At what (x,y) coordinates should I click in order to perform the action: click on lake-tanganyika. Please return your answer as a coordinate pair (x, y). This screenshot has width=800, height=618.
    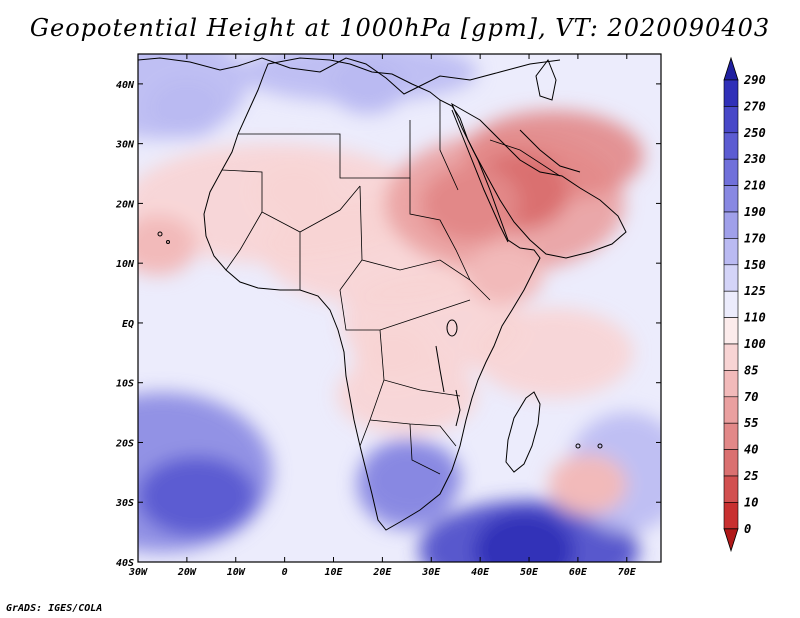
    Looking at the image, I should click on (440, 369).